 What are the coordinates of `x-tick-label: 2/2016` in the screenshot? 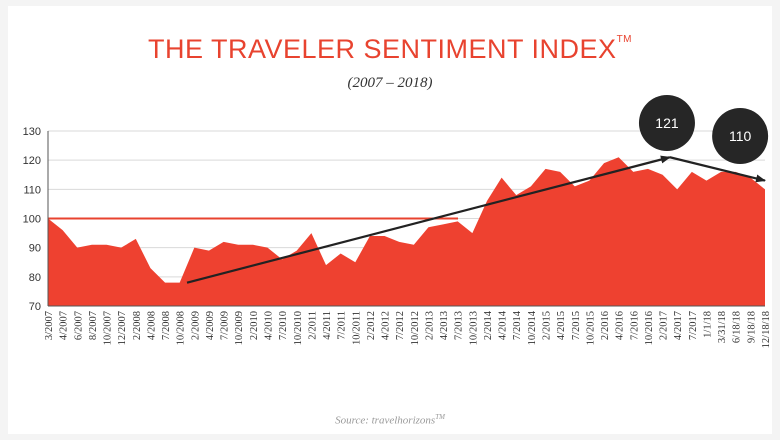 It's located at (605, 325).